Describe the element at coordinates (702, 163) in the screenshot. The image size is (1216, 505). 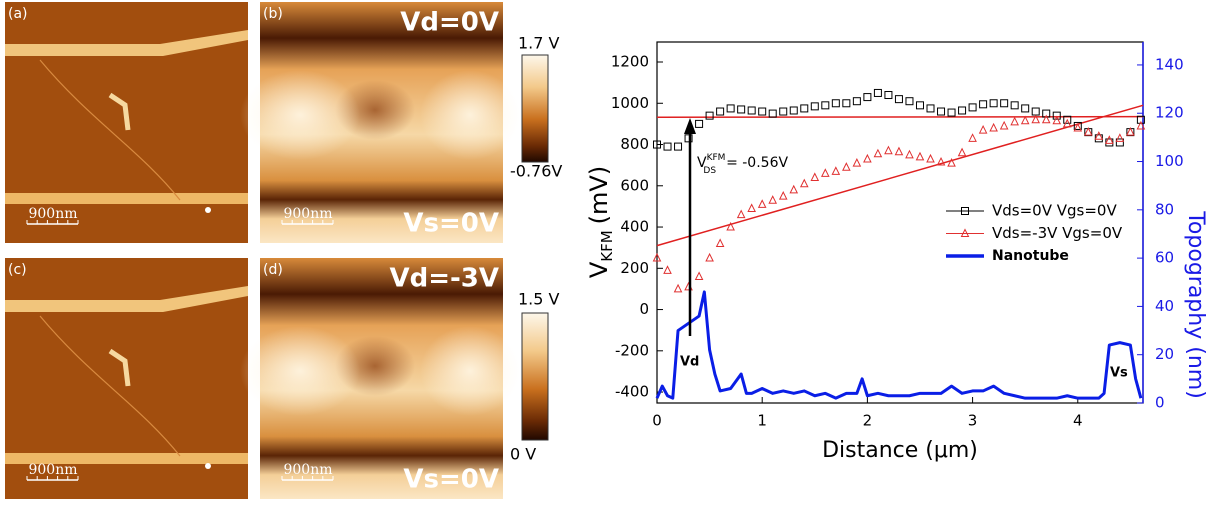
I see `annotation-symbol: V` at that location.